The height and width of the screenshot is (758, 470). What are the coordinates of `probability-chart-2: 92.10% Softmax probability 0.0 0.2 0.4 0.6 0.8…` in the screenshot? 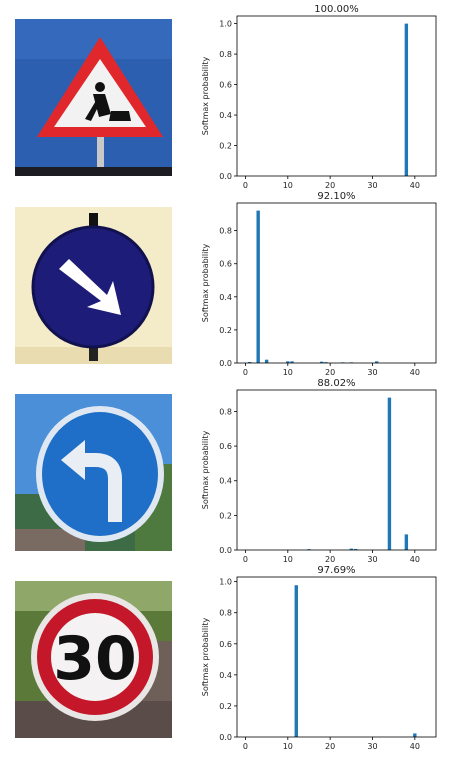 It's located at (326, 282).